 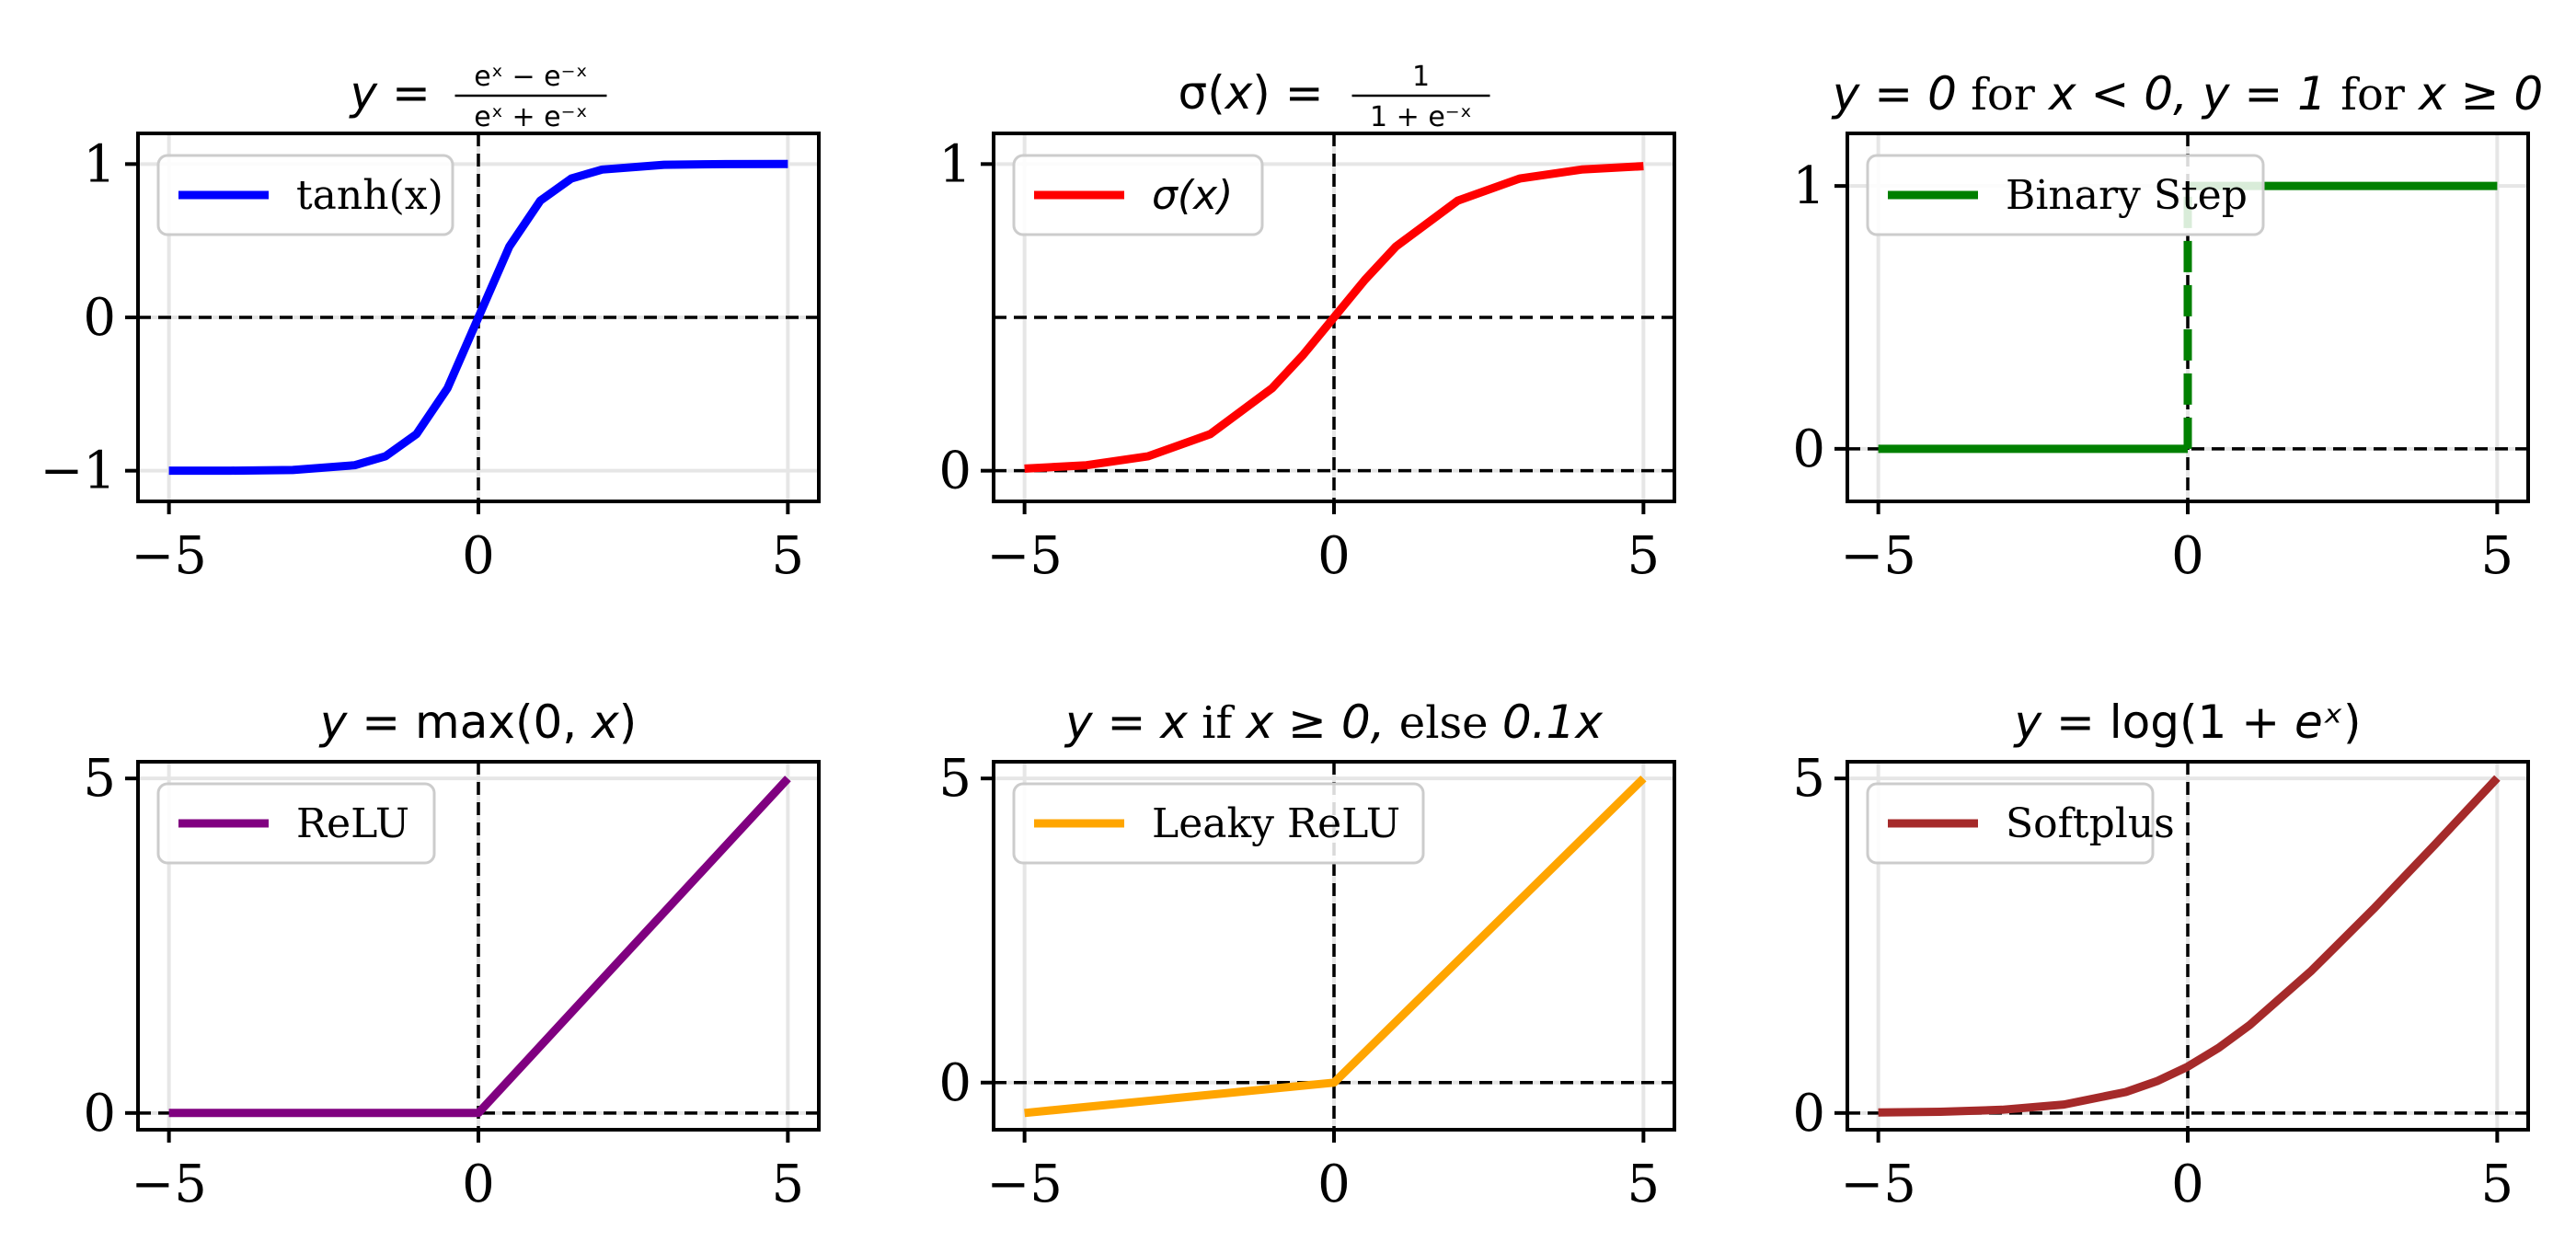 I want to click on panel-relu: −5 0 5 0 5 ReLU y = max(0, x), so click(x=452, y=955).